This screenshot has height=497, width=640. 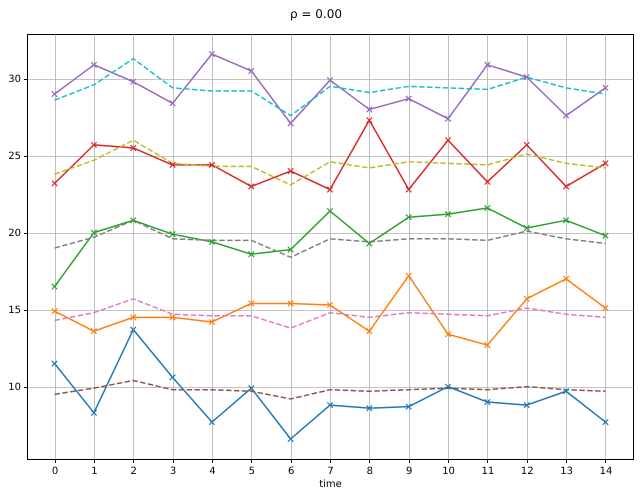 What do you see at coordinates (133, 471) in the screenshot?
I see `x-tick-label: 2` at bounding box center [133, 471].